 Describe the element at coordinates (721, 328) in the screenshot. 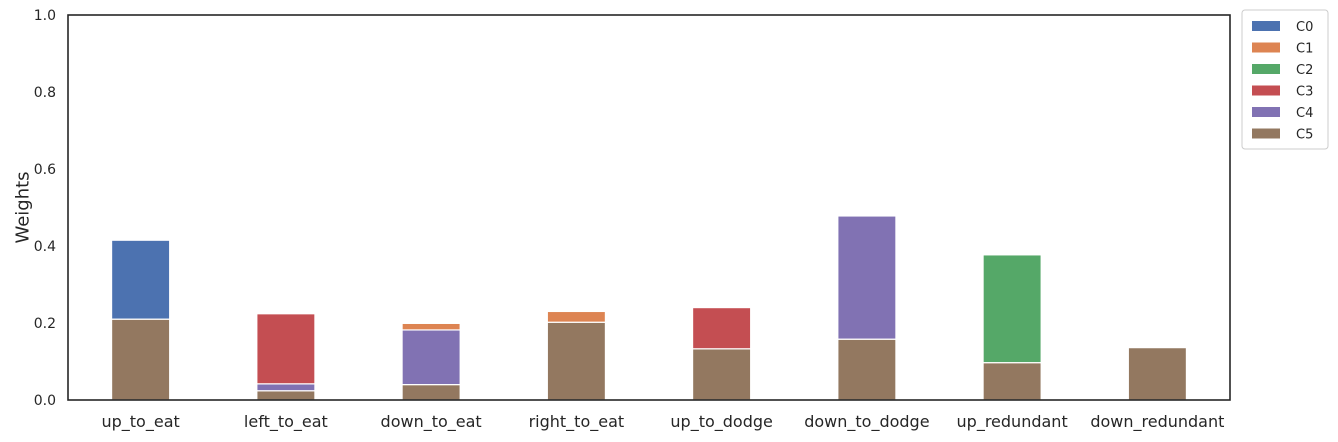

I see `bar-c3-up-to-dodge` at that location.